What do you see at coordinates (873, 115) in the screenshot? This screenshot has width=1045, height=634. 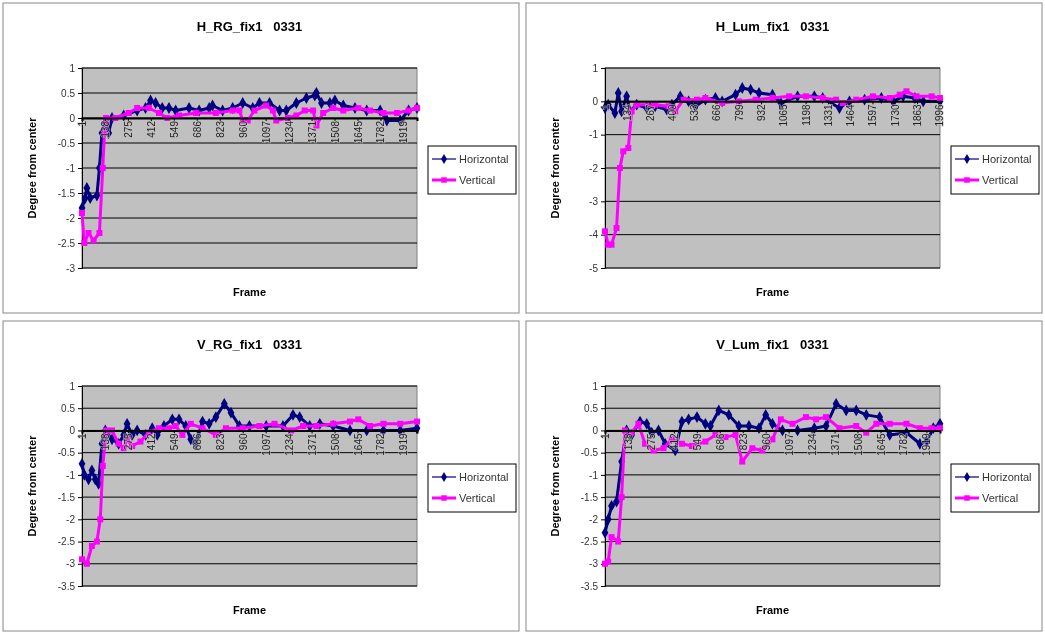 I see `x-tick-label: 1597` at bounding box center [873, 115].